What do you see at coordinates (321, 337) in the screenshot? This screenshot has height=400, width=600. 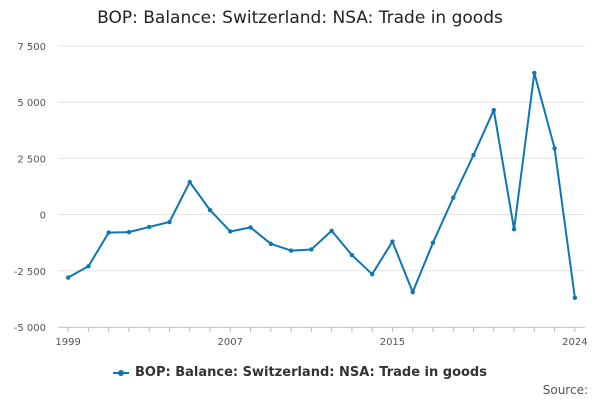 I see `x-axis: 1999 2007 2015 2024` at bounding box center [321, 337].